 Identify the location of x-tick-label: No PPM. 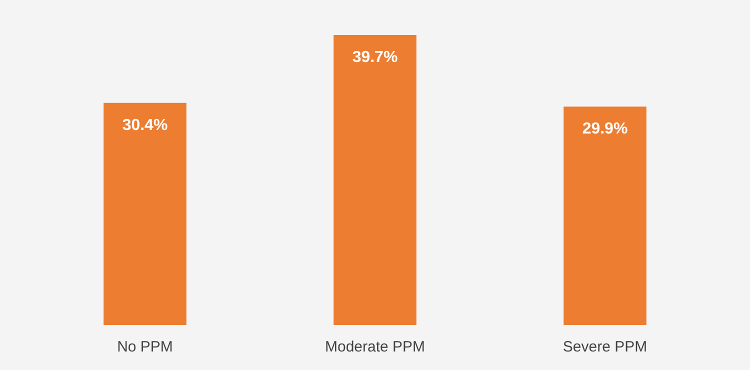
(145, 347).